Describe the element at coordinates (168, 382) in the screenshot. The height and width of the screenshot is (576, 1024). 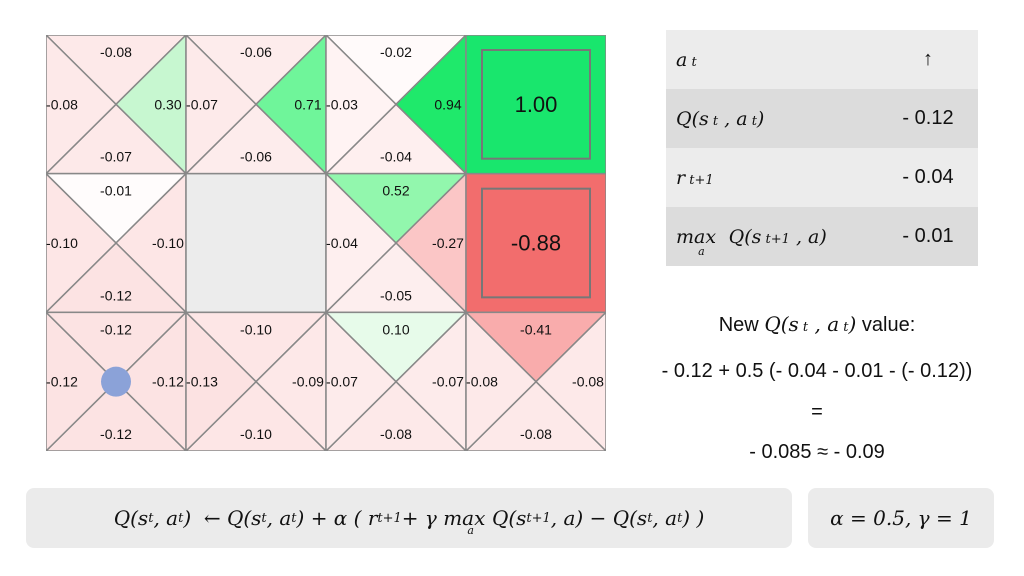
I see `q-value-right: -0.12` at that location.